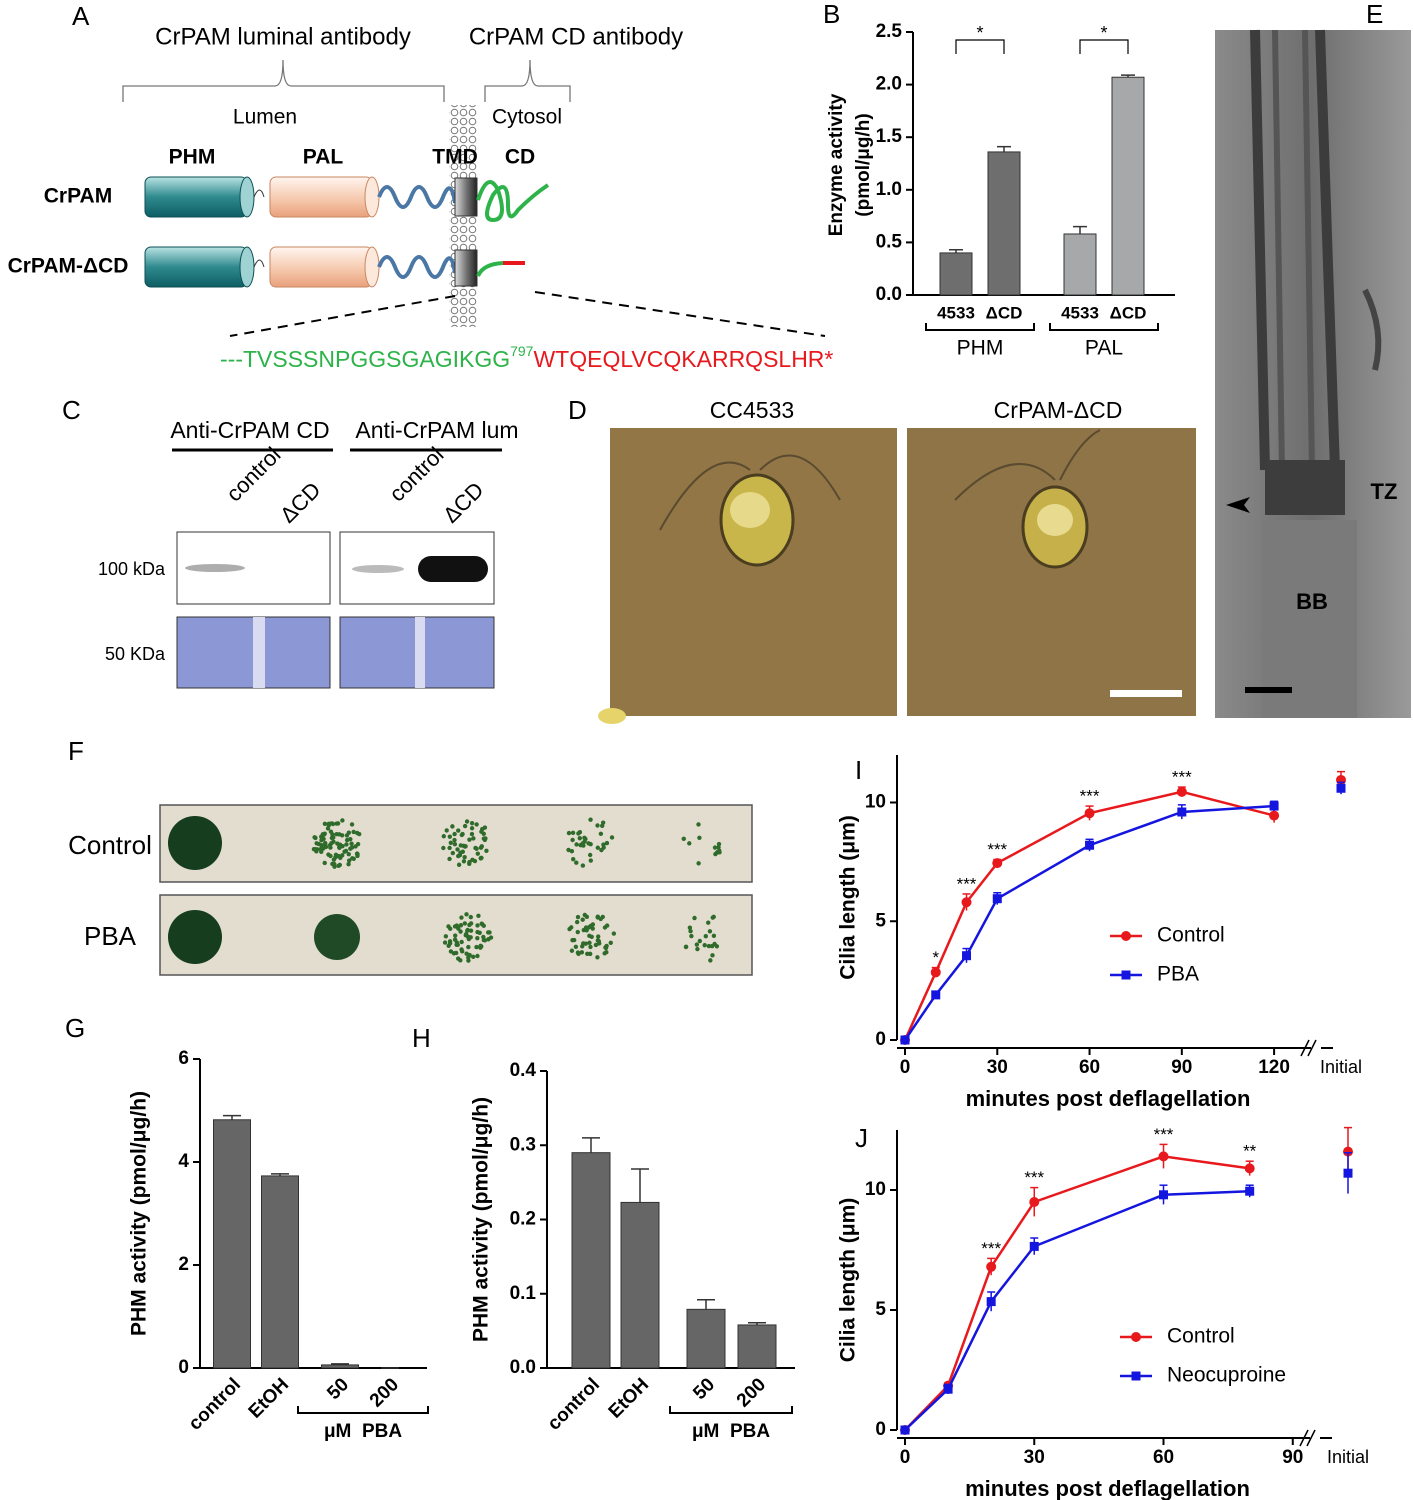 This screenshot has width=1413, height=1500. What do you see at coordinates (135, 654) in the screenshot?
I see `marker-label: 50 KDa` at bounding box center [135, 654].